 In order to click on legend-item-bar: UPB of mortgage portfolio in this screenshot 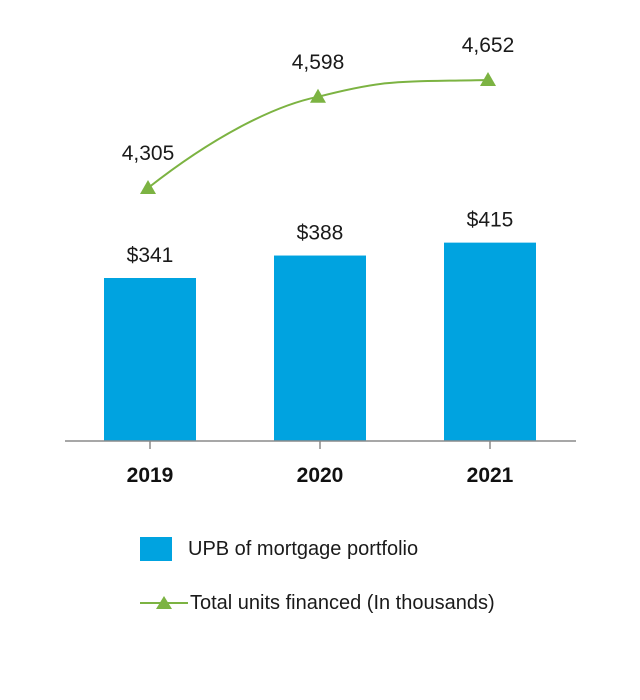, I will do `click(317, 549)`.